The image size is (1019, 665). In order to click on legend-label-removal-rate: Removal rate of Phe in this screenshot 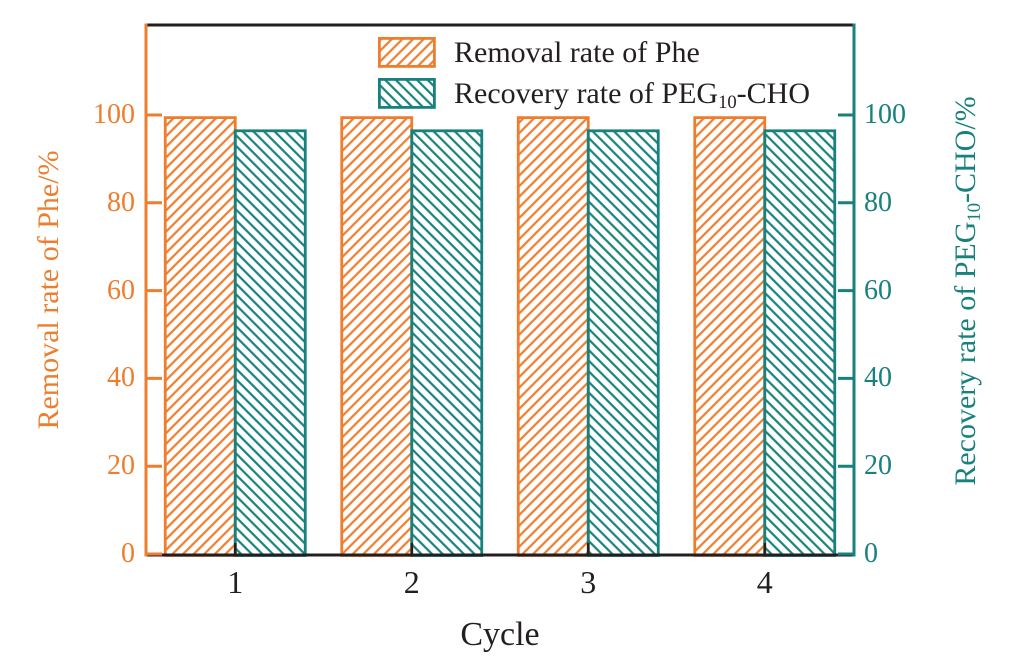, I will do `click(577, 52)`.